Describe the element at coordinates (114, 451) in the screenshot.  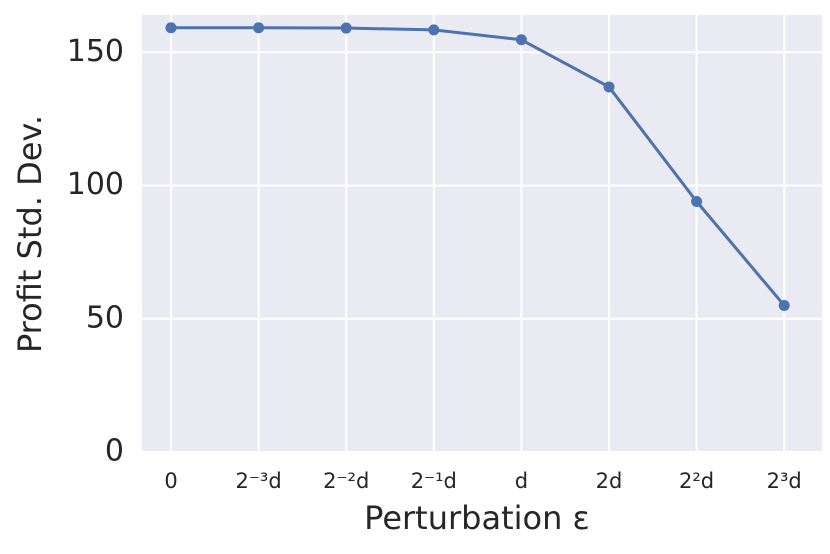
I see `y-tick-label: 0` at that location.